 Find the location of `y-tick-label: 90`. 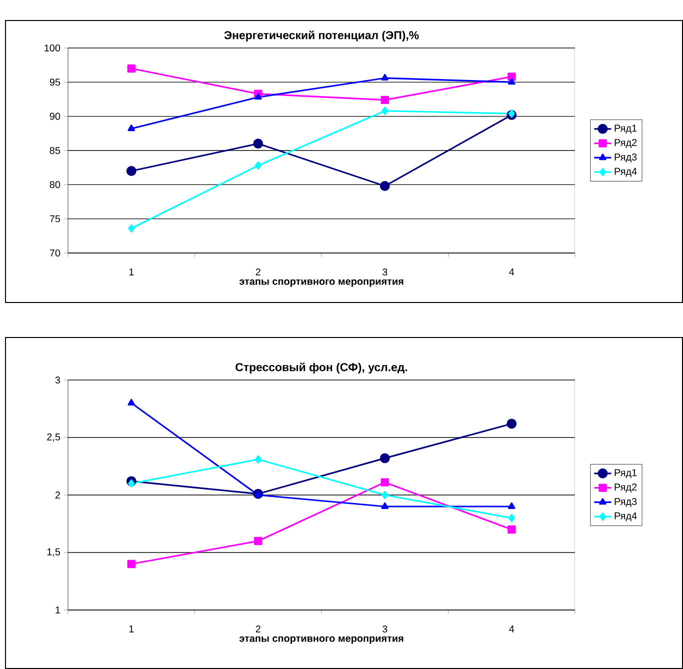

y-tick-label: 90 is located at coordinates (55, 116).